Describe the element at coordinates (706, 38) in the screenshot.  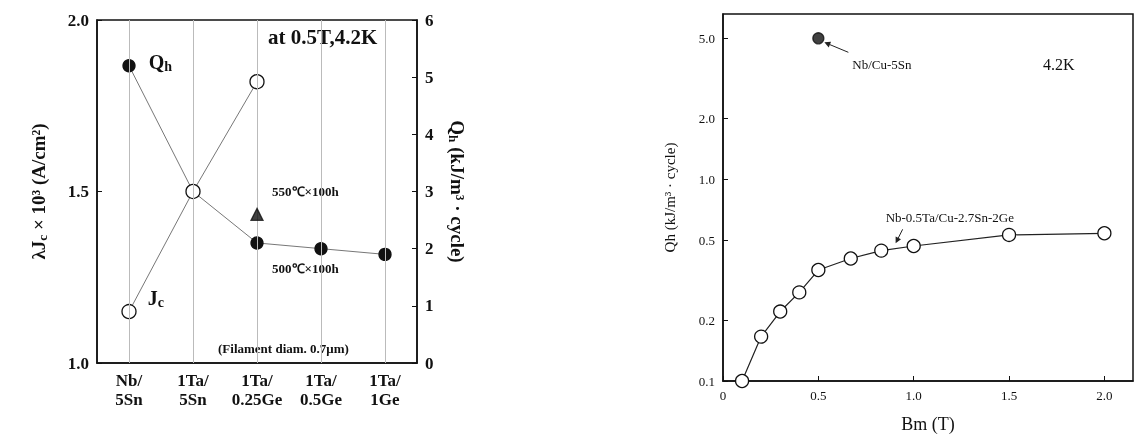
I see `y-tick-label: 5.0` at that location.